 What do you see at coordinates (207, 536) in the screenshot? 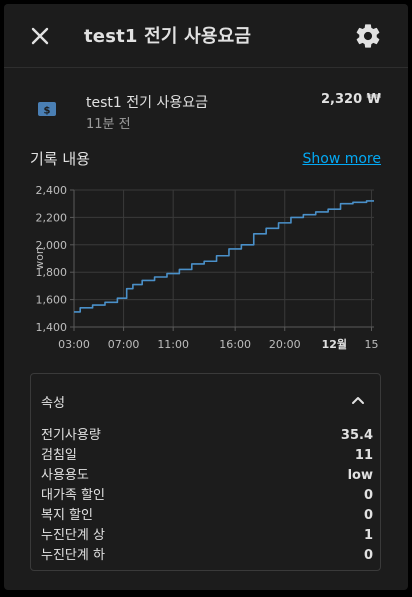
I see `attribute-row: 누진단계 상 1` at bounding box center [207, 536].